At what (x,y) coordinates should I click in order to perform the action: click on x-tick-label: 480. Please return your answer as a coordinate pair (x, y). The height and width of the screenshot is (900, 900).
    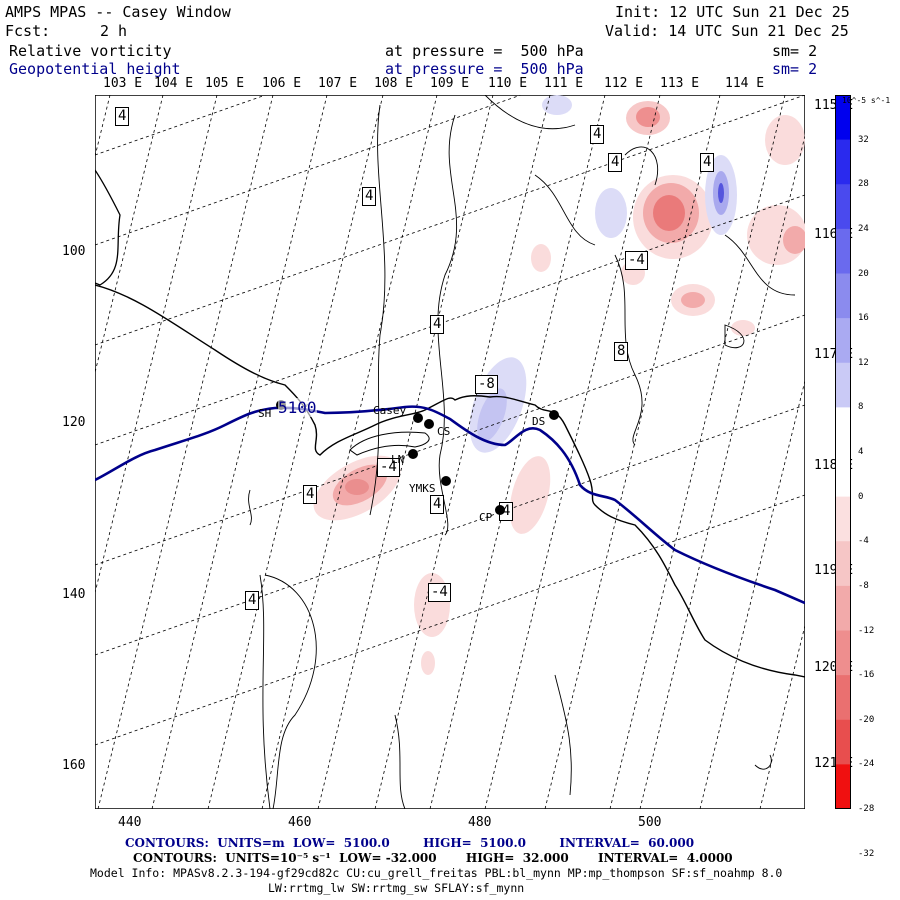
    Looking at the image, I should click on (480, 822).